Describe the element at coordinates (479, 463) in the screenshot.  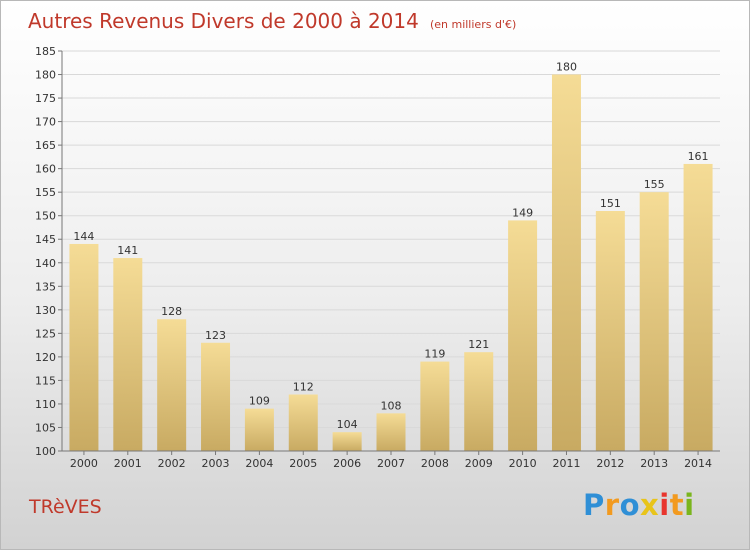
I see `x-tick-label: 2009` at that location.